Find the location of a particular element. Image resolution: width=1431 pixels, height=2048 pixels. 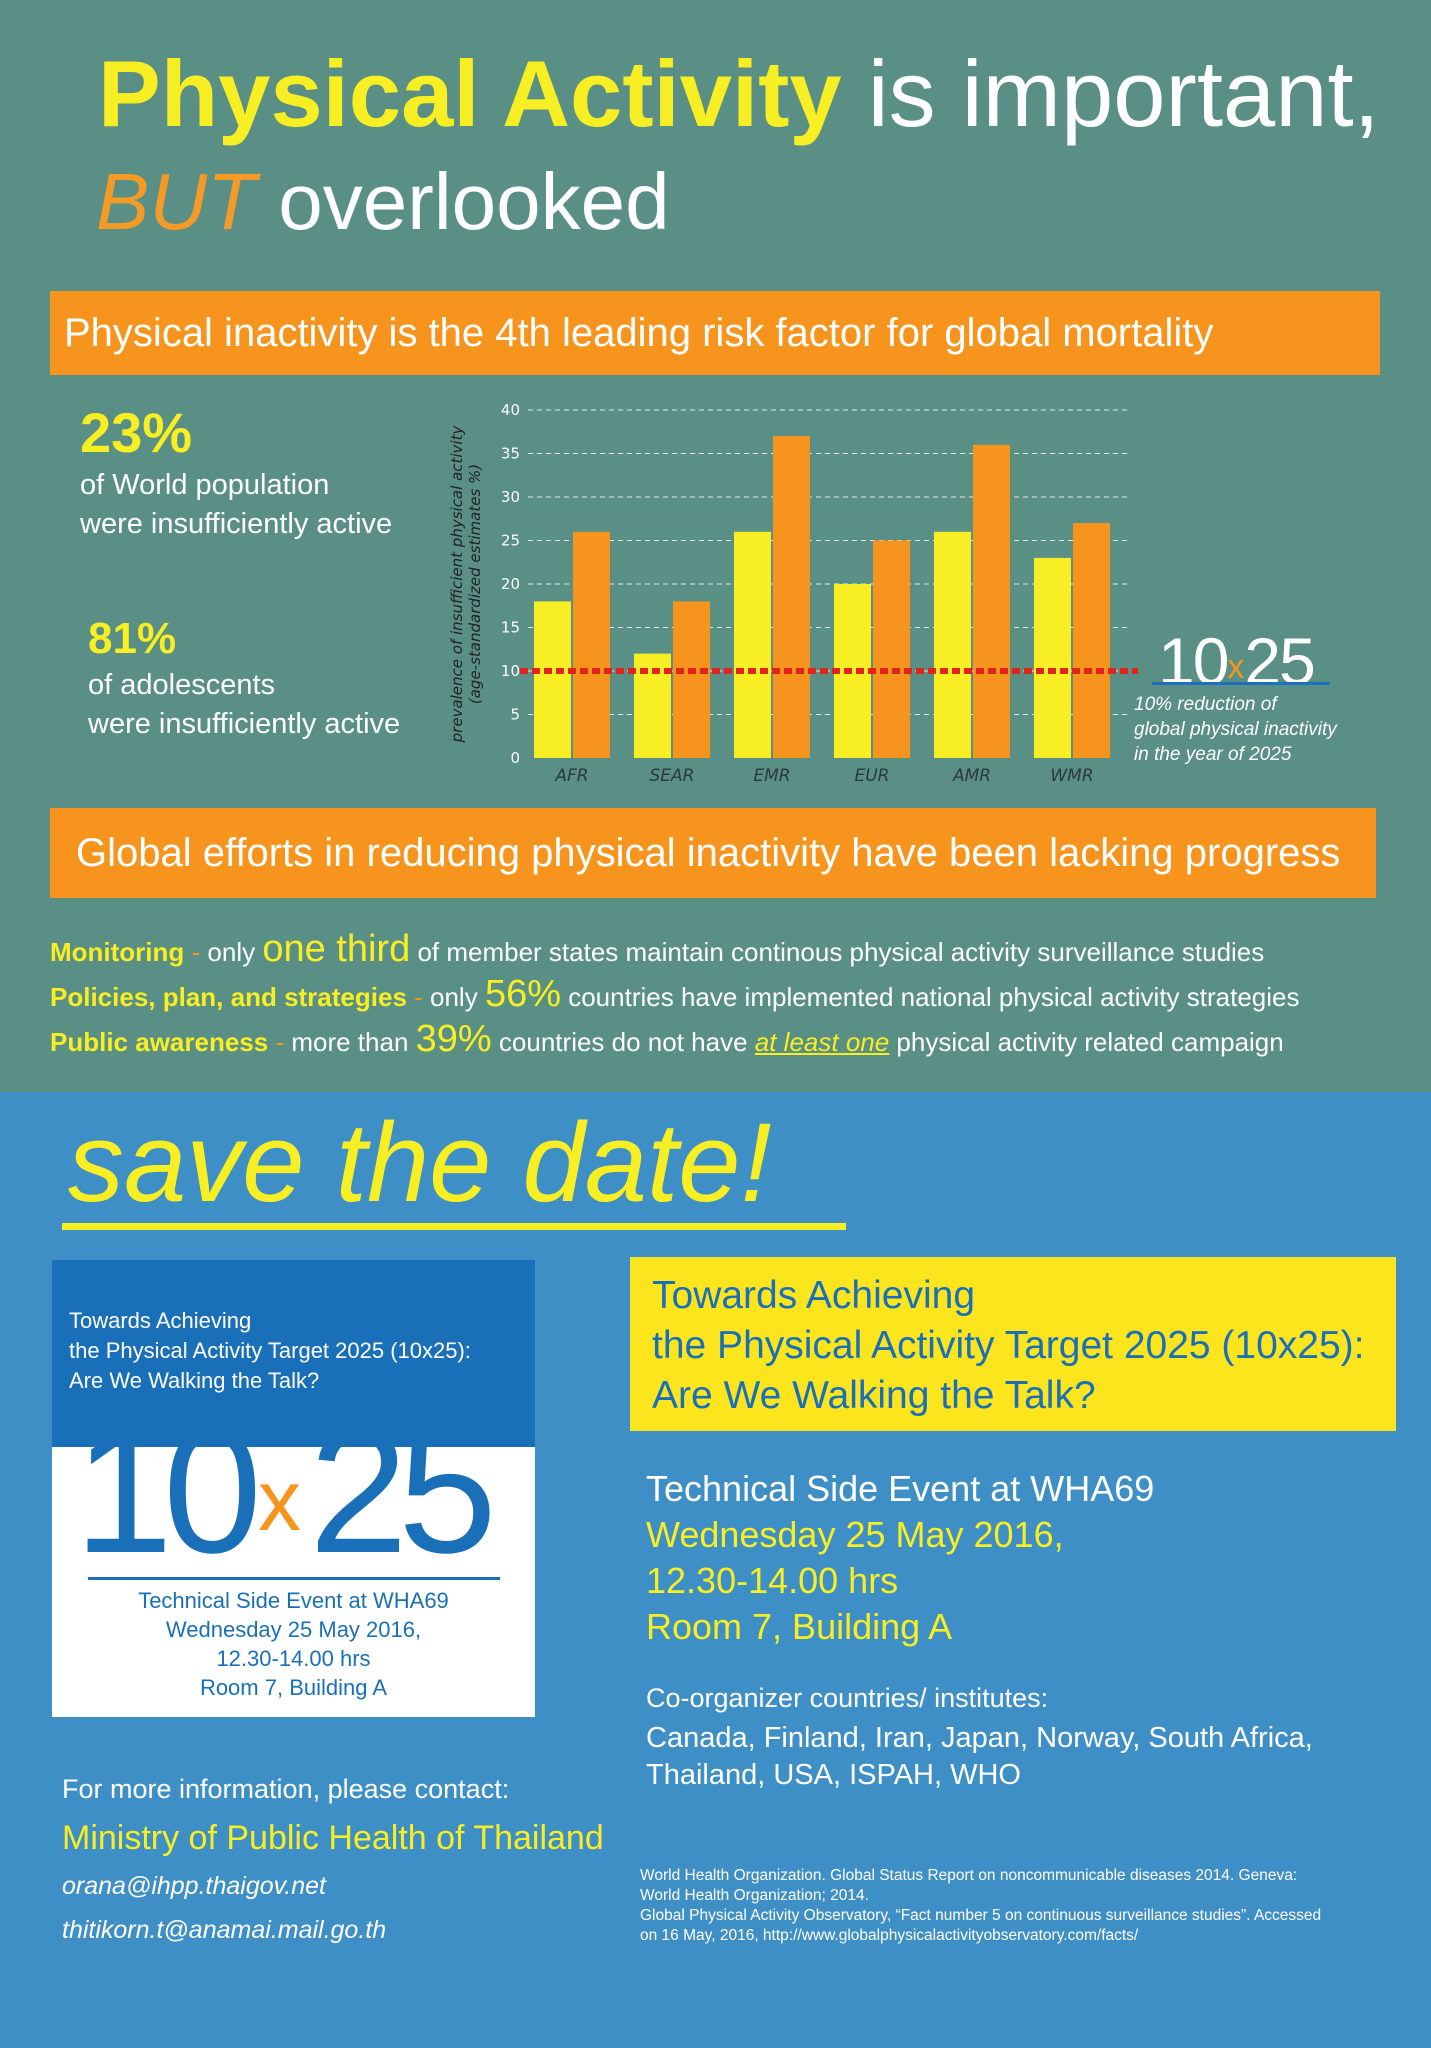

event-title-line: Towards Achieving is located at coordinates (814, 1295).